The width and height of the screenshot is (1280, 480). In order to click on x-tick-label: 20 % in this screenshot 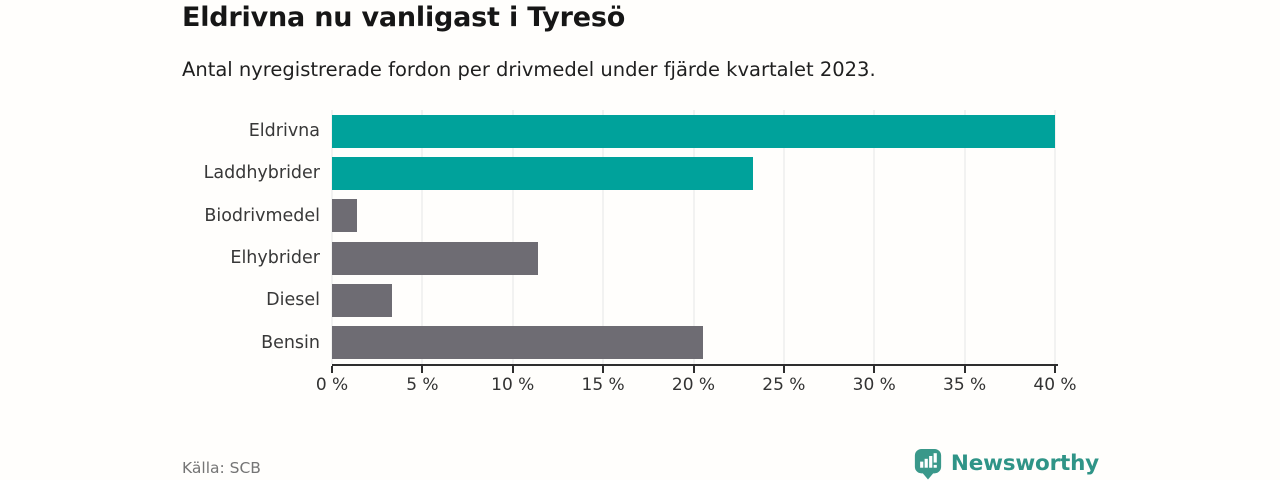, I will do `click(693, 385)`.